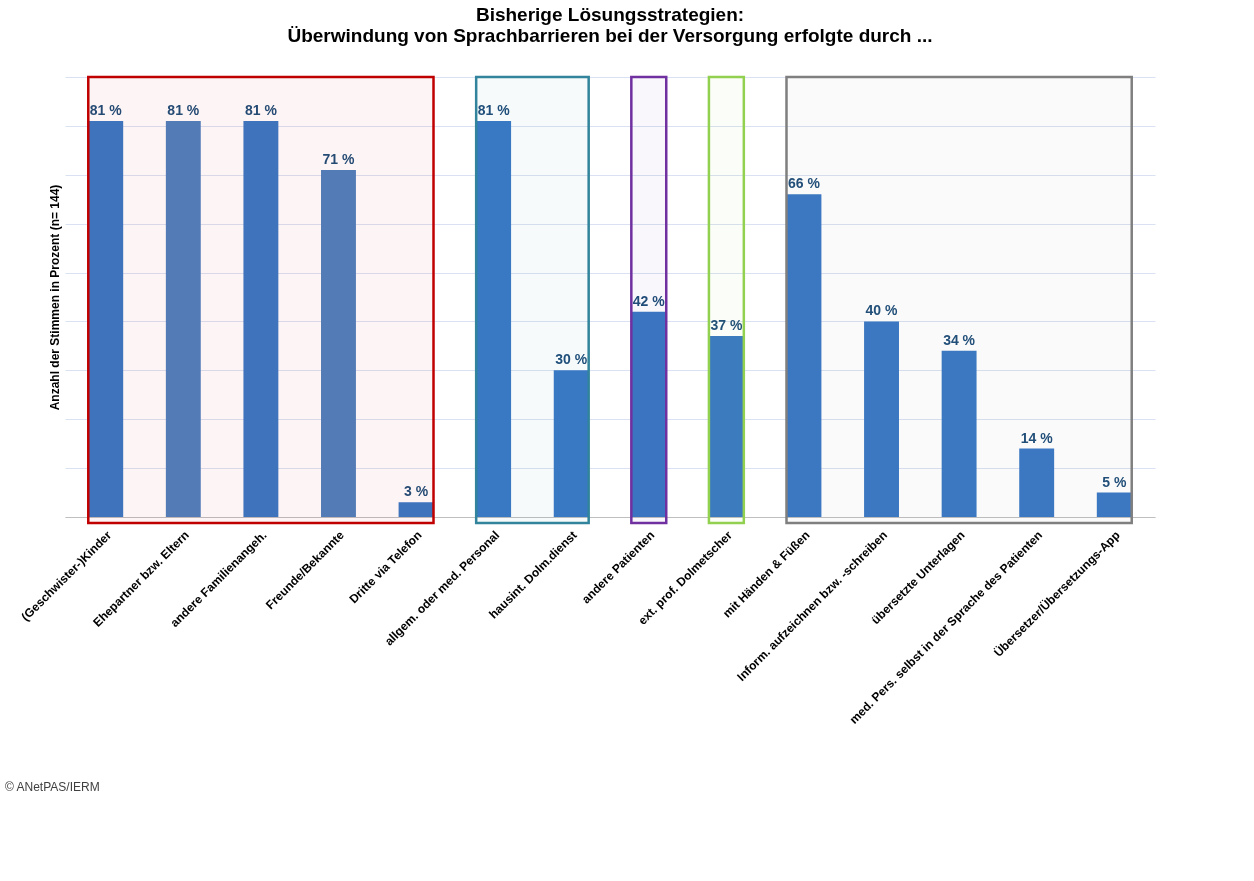 This screenshot has height=881, width=1254. I want to click on data-label: 37 %, so click(726, 325).